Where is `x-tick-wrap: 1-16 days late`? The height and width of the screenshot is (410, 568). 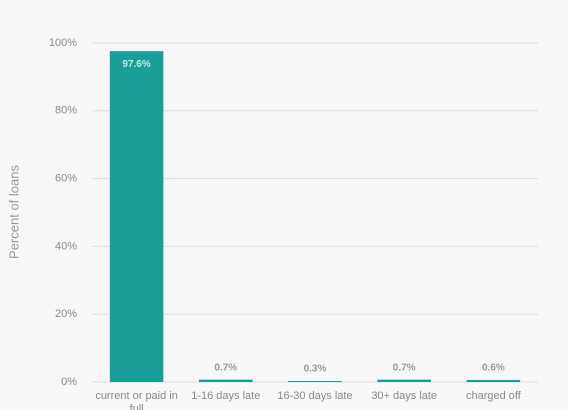 x-tick-wrap: 1-16 days late is located at coordinates (226, 396).